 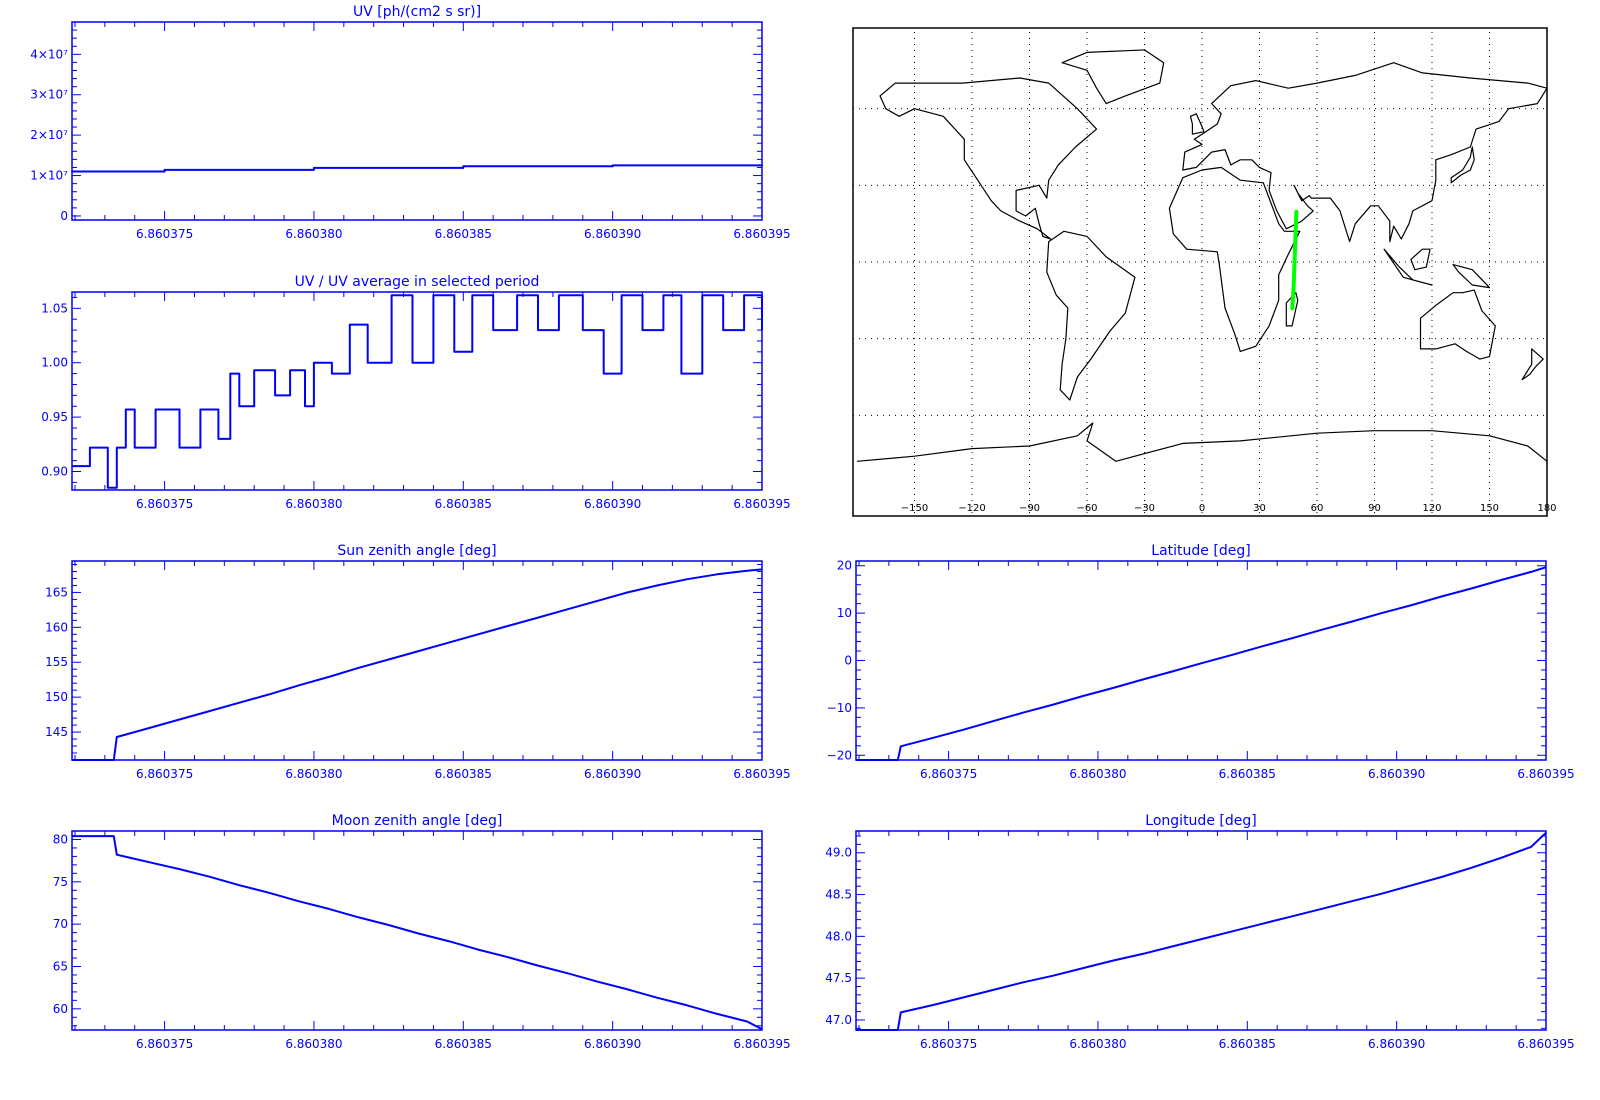 What do you see at coordinates (1365, 152) in the screenshot?
I see `coastline-eurasia` at bounding box center [1365, 152].